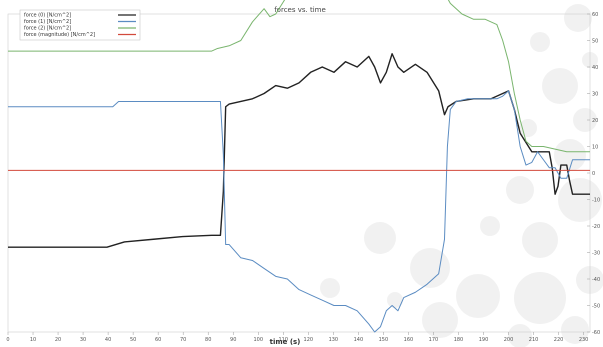 The height and width of the screenshot is (347, 603). I want to click on y-tick-label: -40, so click(596, 280).